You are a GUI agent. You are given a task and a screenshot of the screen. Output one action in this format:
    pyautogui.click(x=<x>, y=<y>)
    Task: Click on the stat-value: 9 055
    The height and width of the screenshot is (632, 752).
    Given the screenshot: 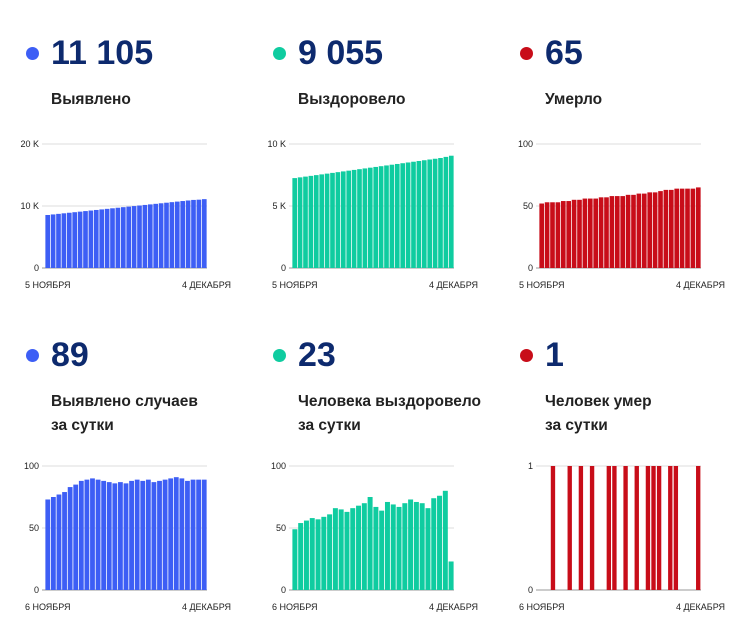 What is the action you would take?
    pyautogui.click(x=341, y=53)
    